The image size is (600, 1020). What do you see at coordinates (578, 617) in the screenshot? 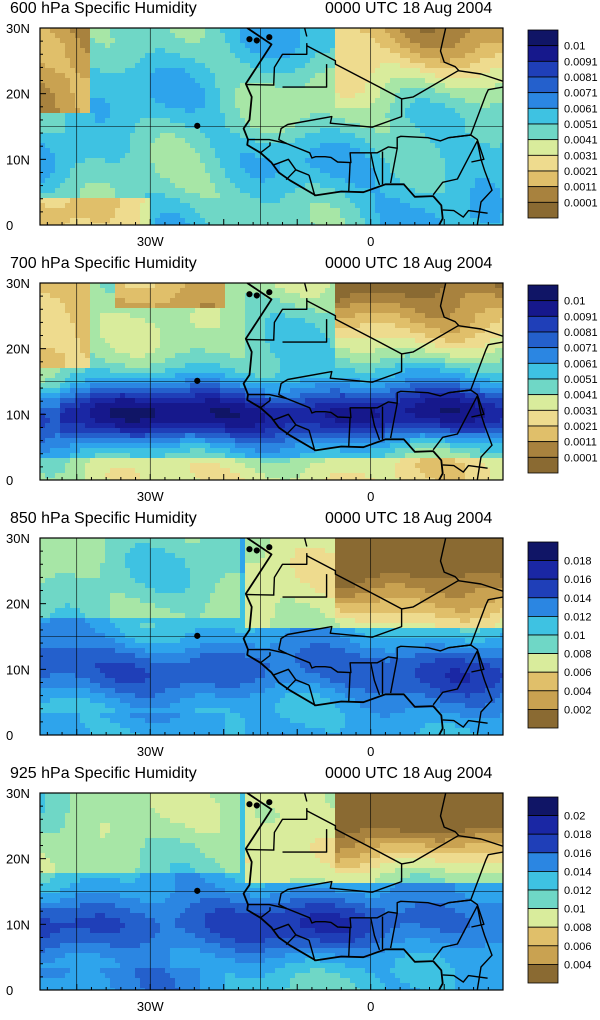
I see `legend-label: 0.012` at bounding box center [578, 617].